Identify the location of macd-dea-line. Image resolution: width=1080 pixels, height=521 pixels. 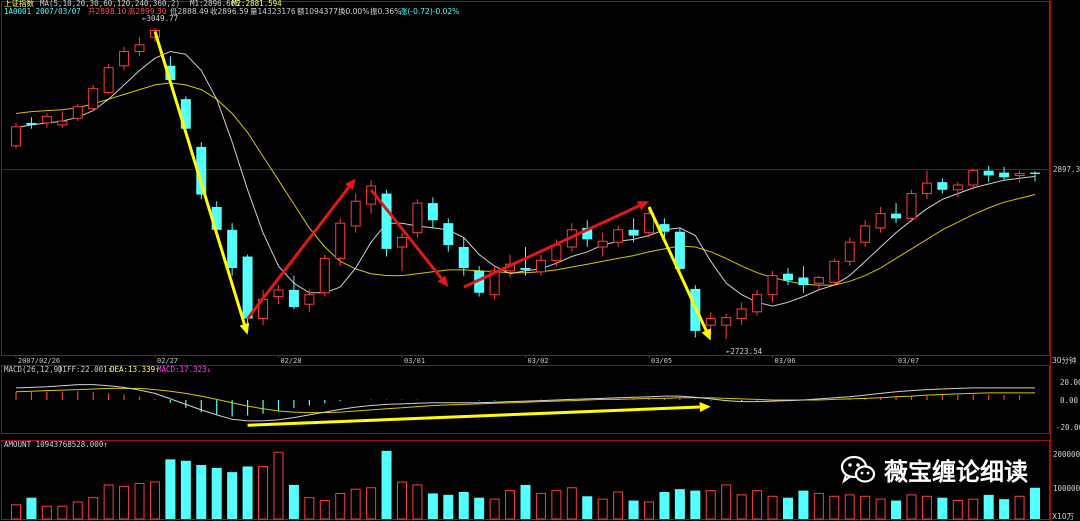
(525, 400).